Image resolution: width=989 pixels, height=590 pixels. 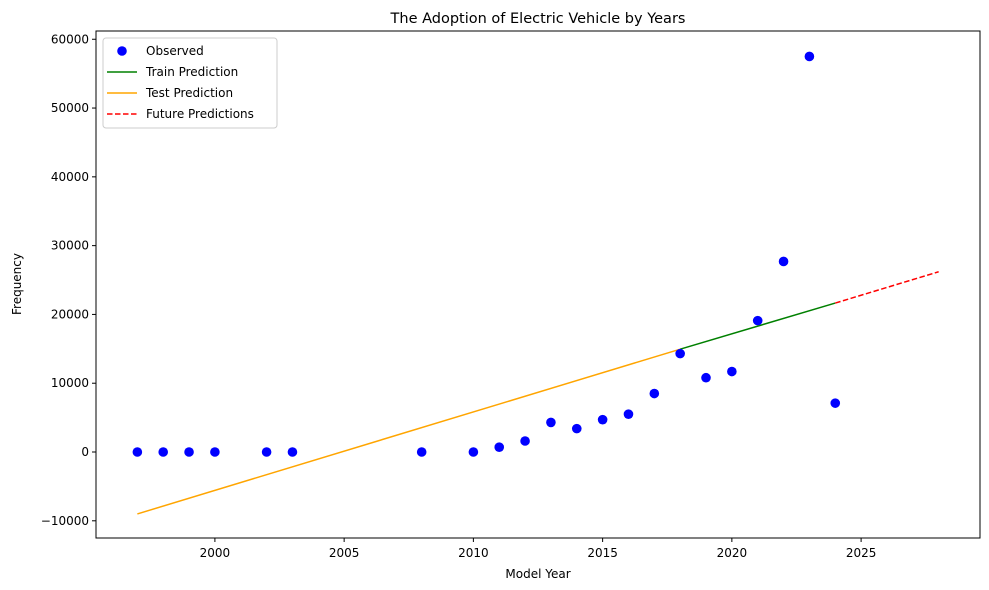 I want to click on series-line-future-predictions, so click(x=887, y=287).